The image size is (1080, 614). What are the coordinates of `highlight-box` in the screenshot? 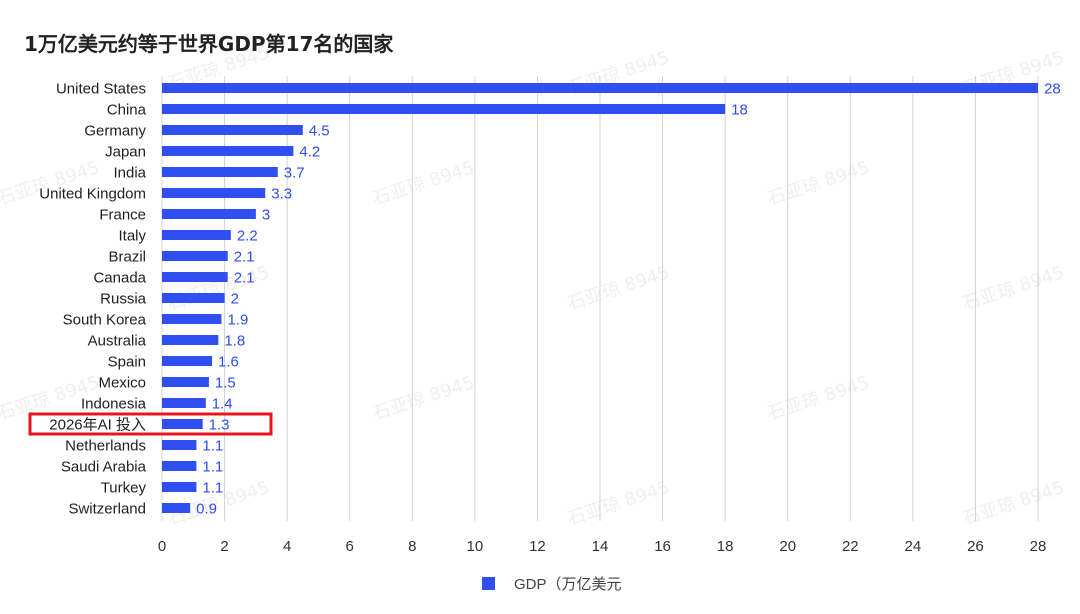 It's located at (150, 424).